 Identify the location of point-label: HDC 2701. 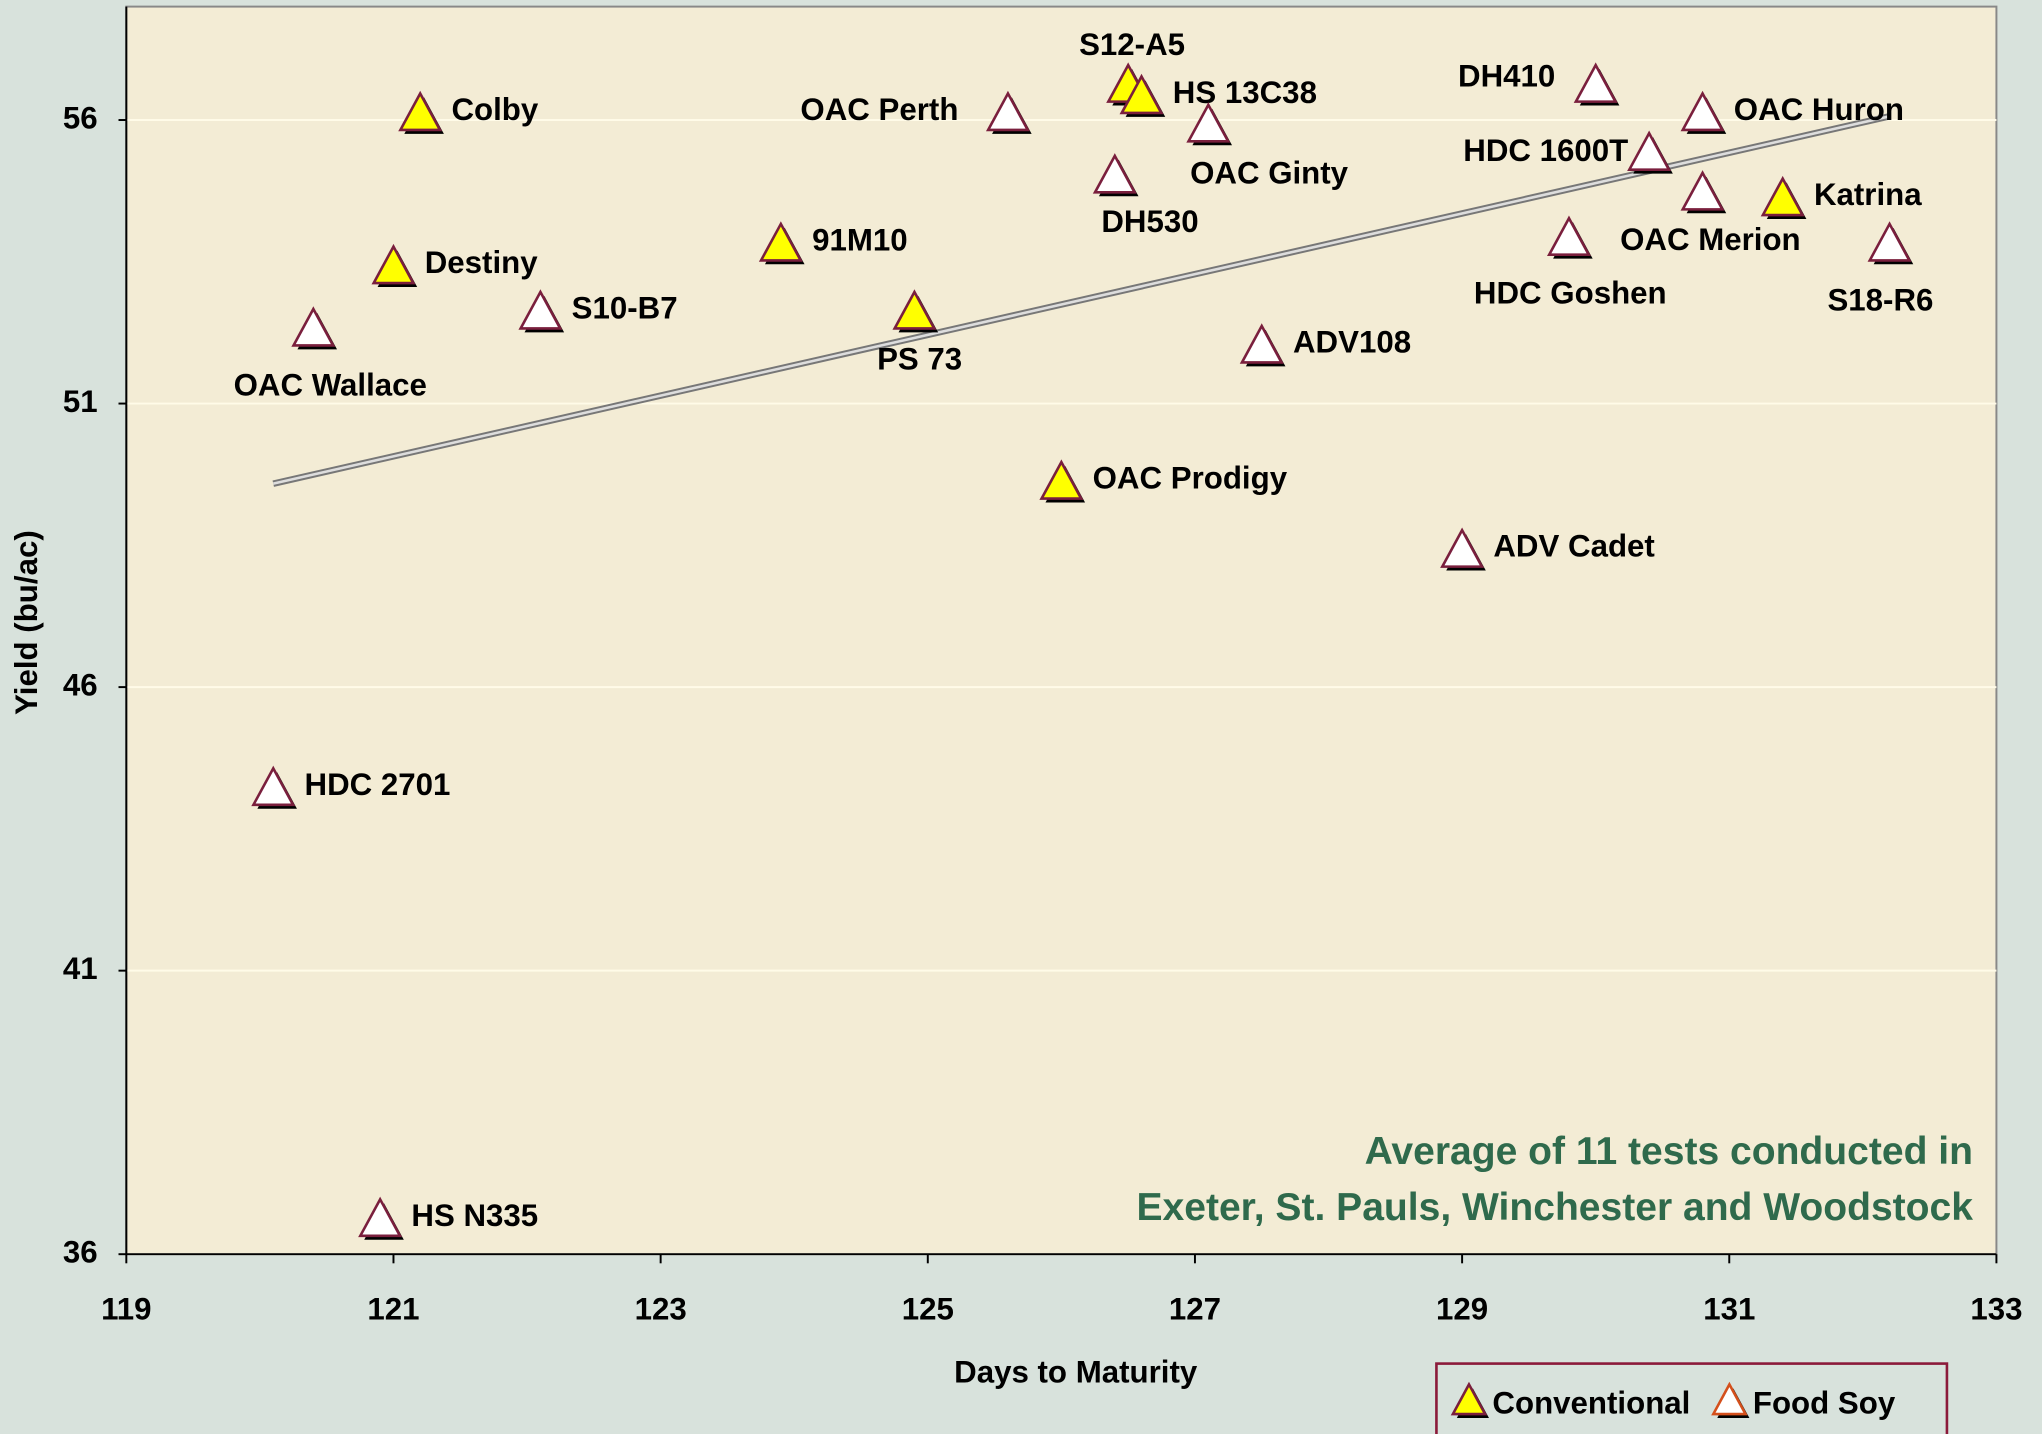
(378, 784).